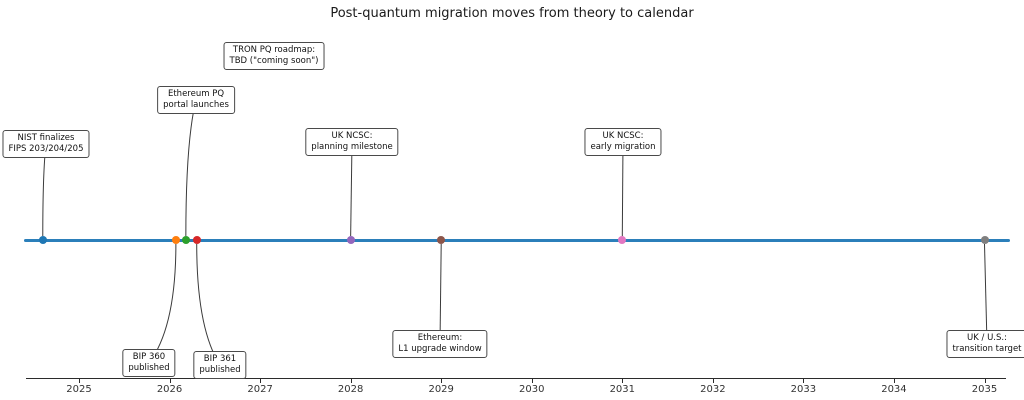  Describe the element at coordinates (517, 240) in the screenshot. I see `timeline-line` at that location.